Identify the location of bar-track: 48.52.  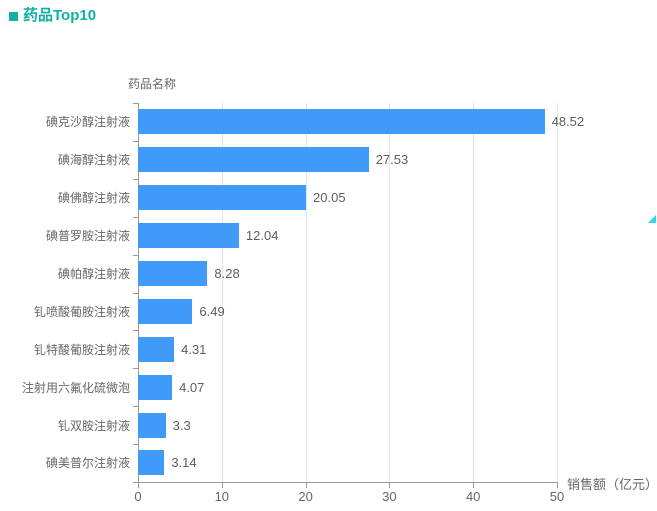
(361, 122).